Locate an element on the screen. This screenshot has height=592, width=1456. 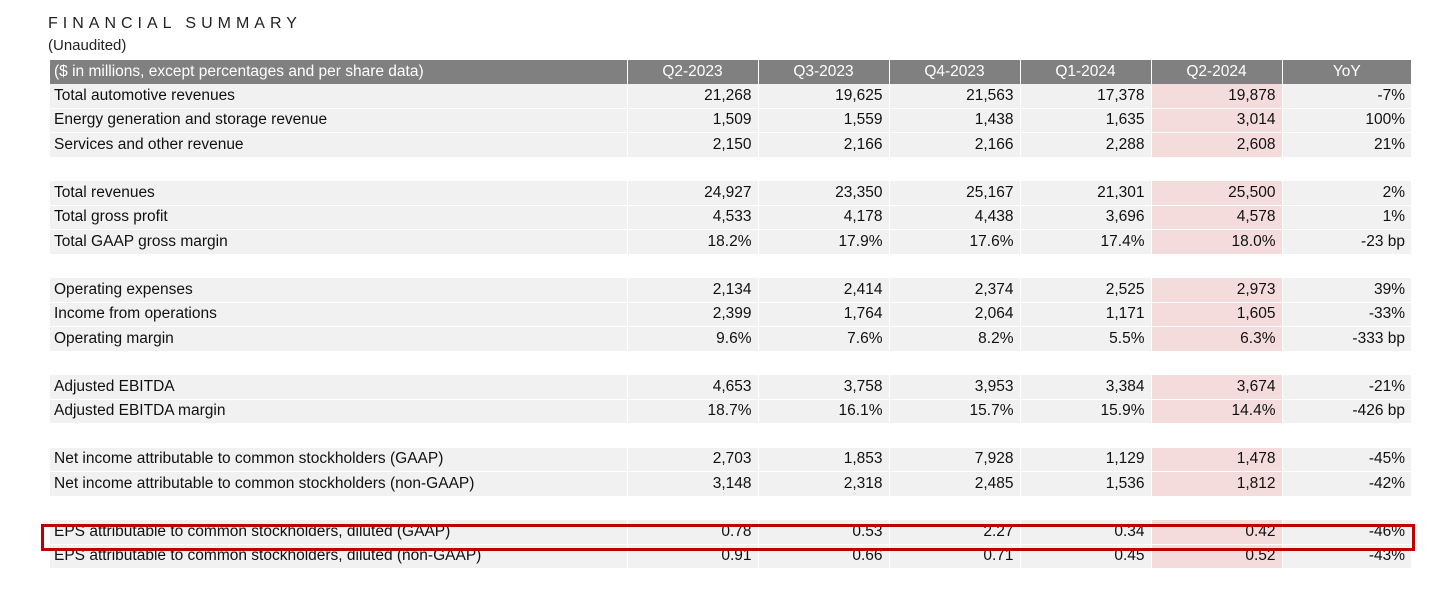
row-value: -23 bp is located at coordinates (1346, 242).